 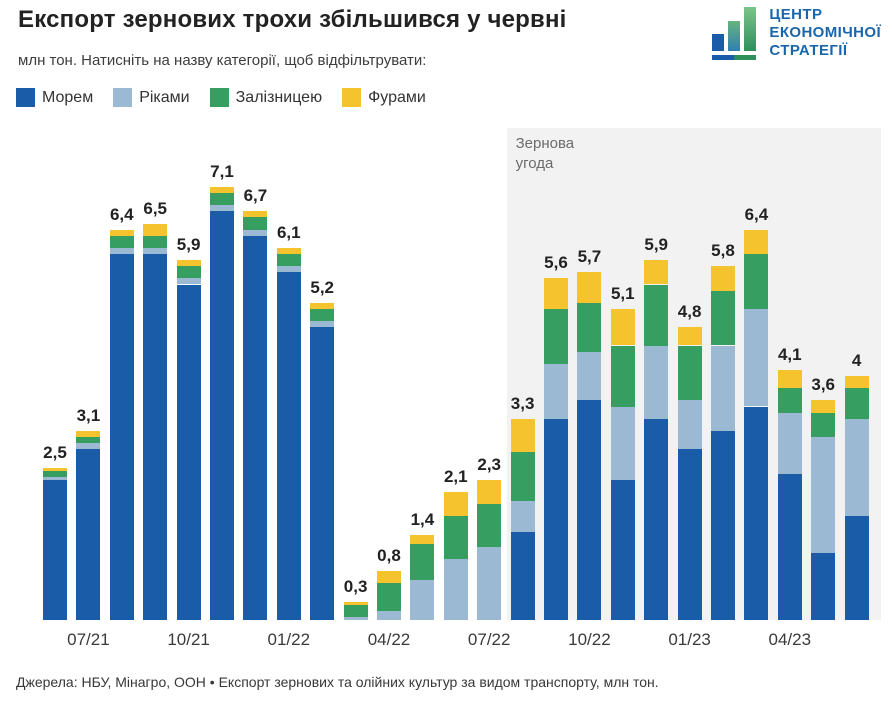 What do you see at coordinates (556, 336) in the screenshot?
I see `bar-09/22-segment-rail` at bounding box center [556, 336].